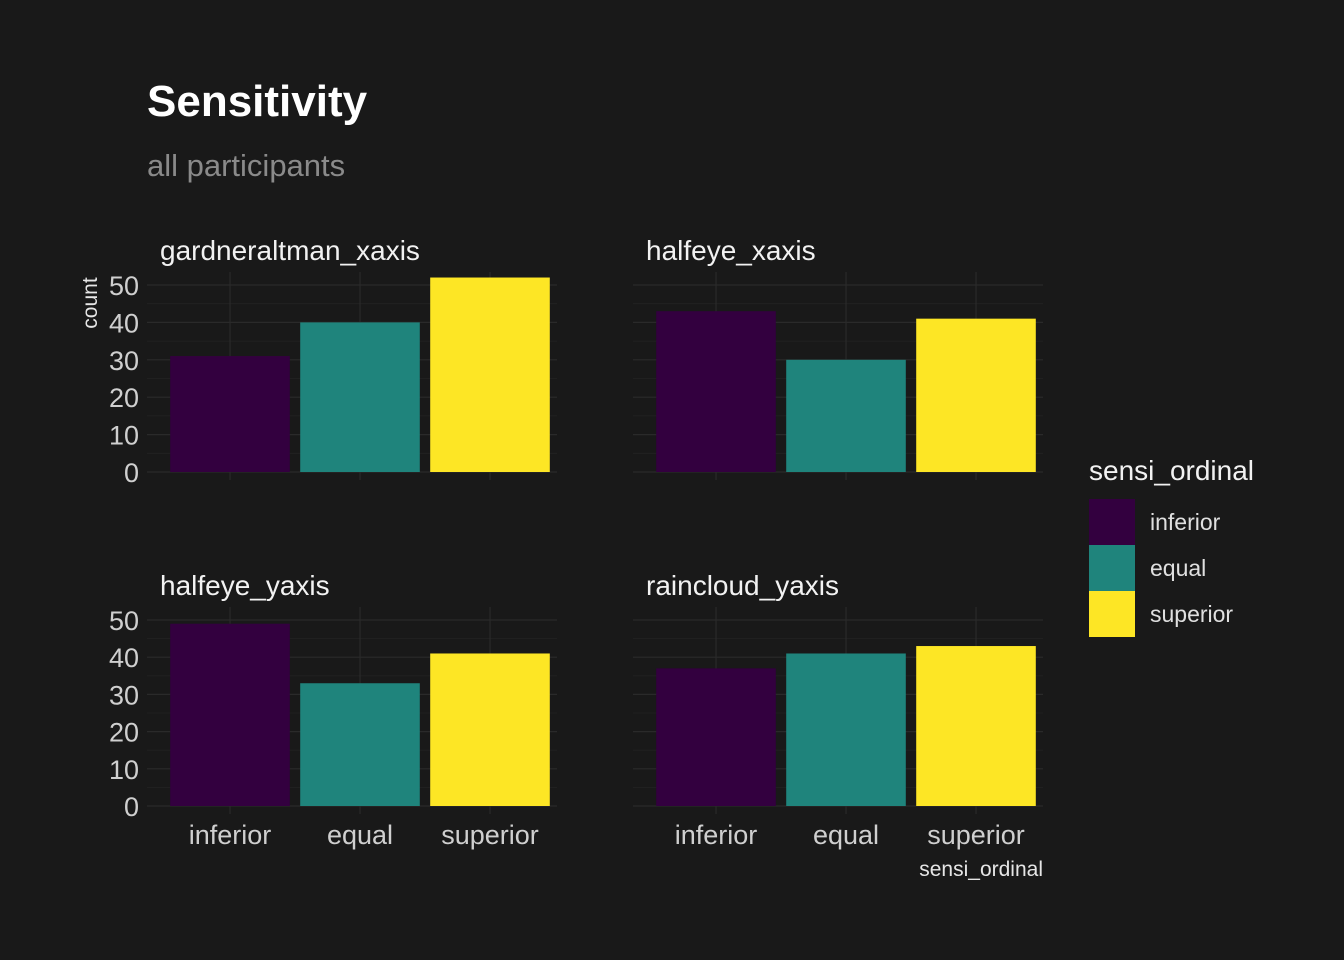 This screenshot has height=960, width=1344. I want to click on chart-title: Sensitivity, so click(257, 101).